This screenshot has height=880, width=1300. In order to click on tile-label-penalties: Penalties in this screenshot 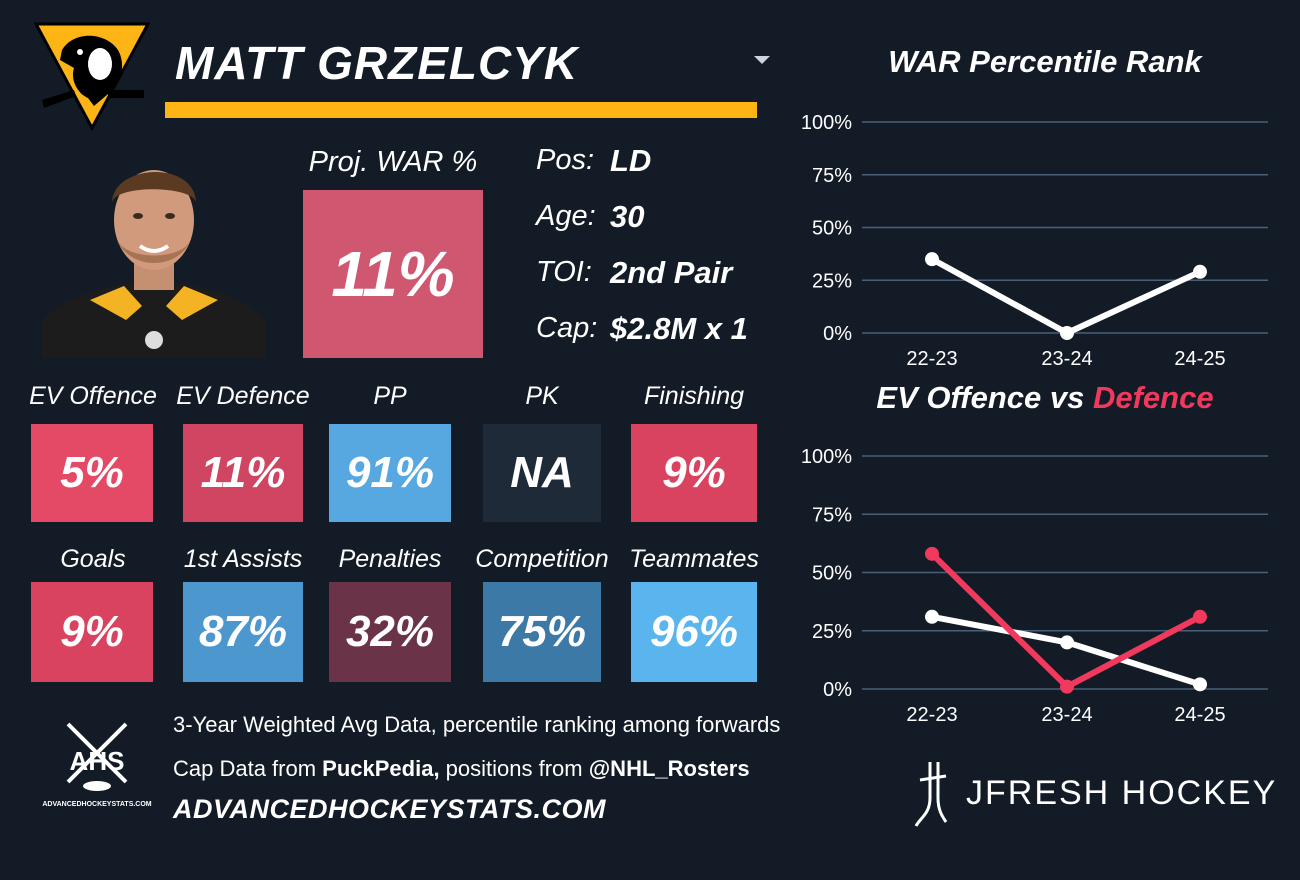, I will do `click(390, 559)`.